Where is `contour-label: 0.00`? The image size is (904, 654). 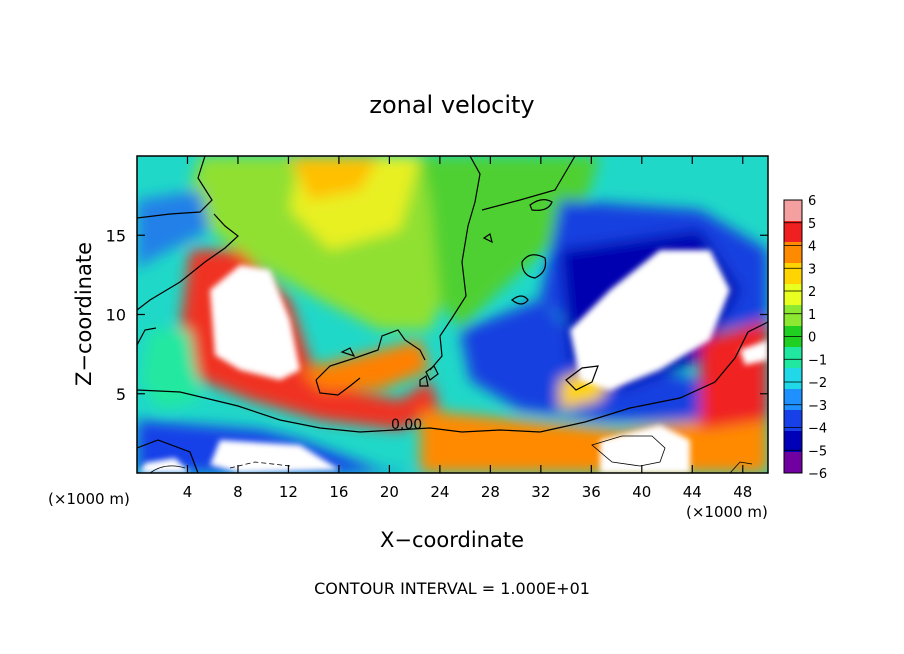
contour-label: 0.00 is located at coordinates (406, 425).